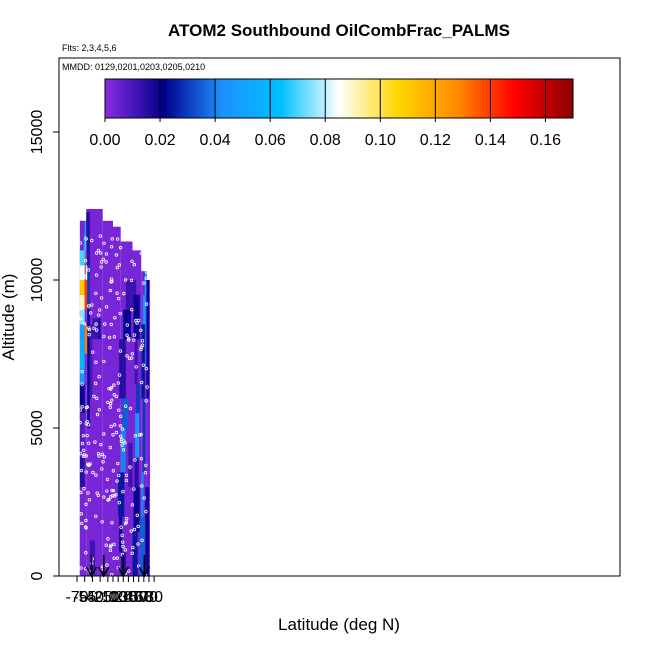 The width and height of the screenshot is (650, 650). What do you see at coordinates (123, 597) in the screenshot?
I see `x-tick-label: 20` at bounding box center [123, 597].